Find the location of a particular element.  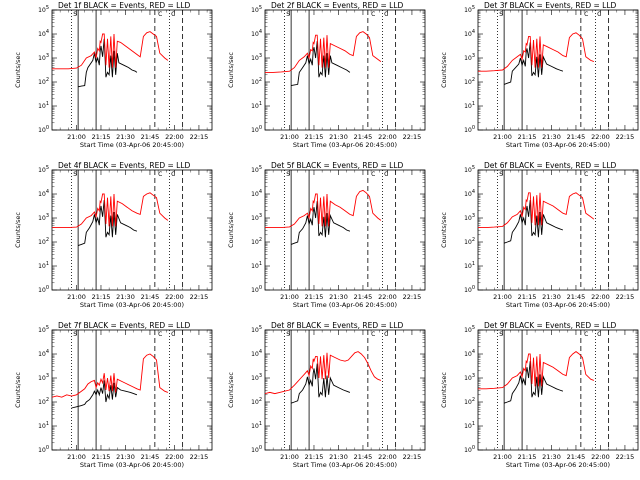

panel-title: Det 4f BLACK = Events, RED = LLD is located at coordinates (124, 165).